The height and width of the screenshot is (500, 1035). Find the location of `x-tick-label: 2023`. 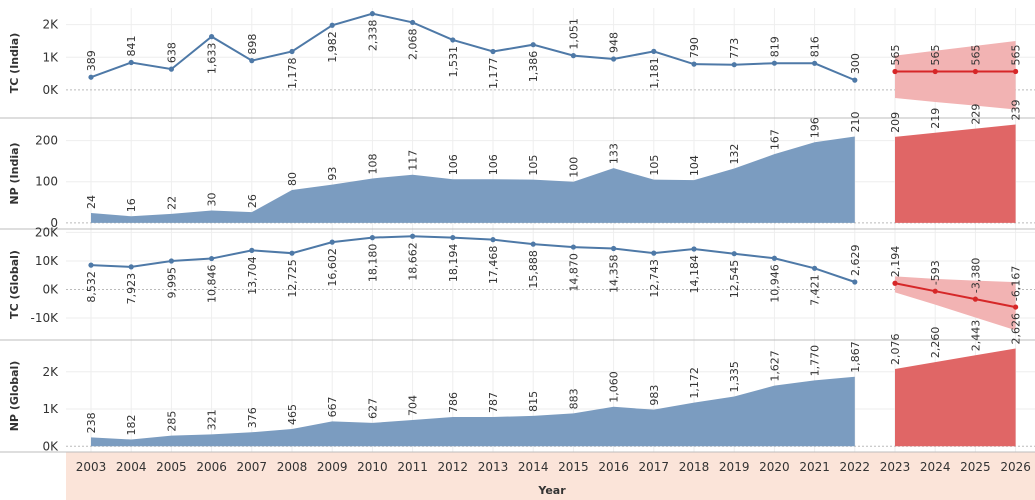

x-tick-label: 2023 is located at coordinates (895, 467).